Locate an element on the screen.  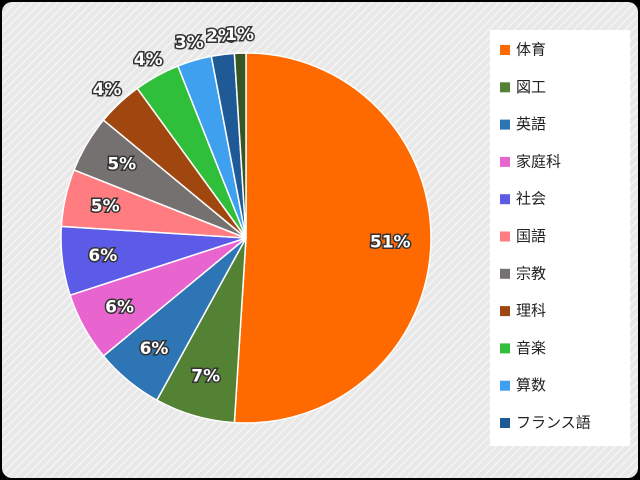
legend-label: フランス語 is located at coordinates (553, 423).